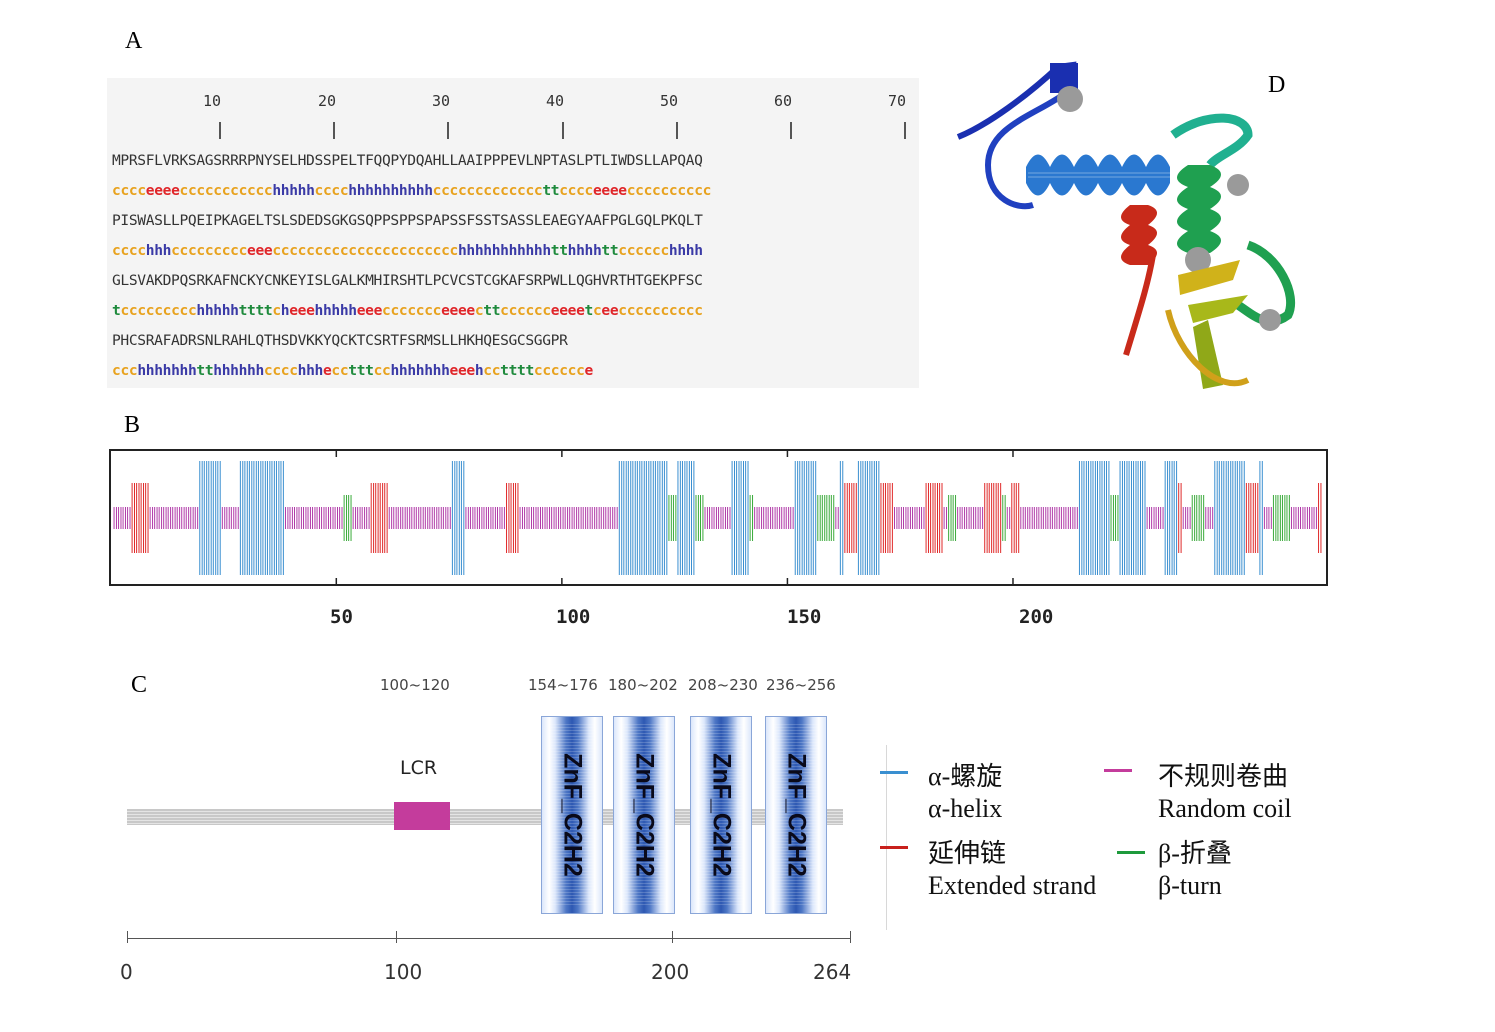 This screenshot has height=1032, width=1495. I want to click on legend-helix-zh: α-螺旋, so click(965, 776).